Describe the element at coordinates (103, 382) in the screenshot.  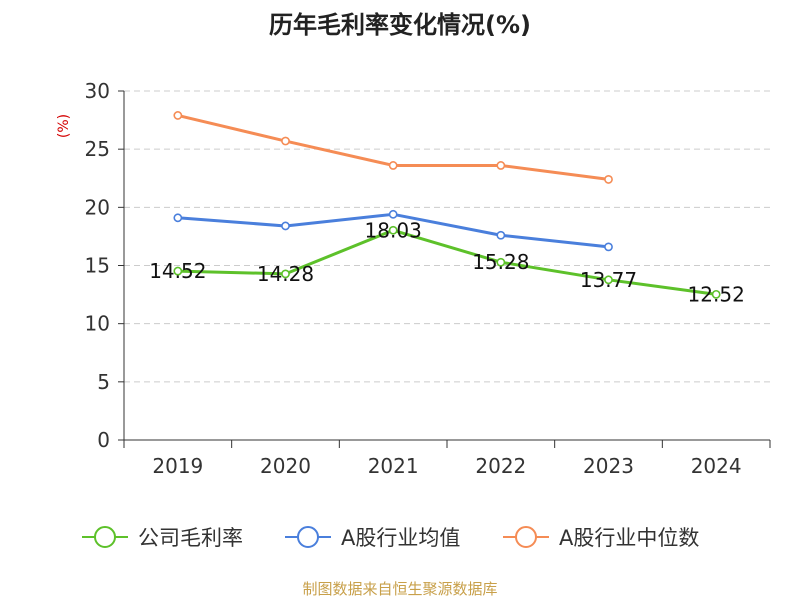
I see `y-tick-label: 5` at that location.